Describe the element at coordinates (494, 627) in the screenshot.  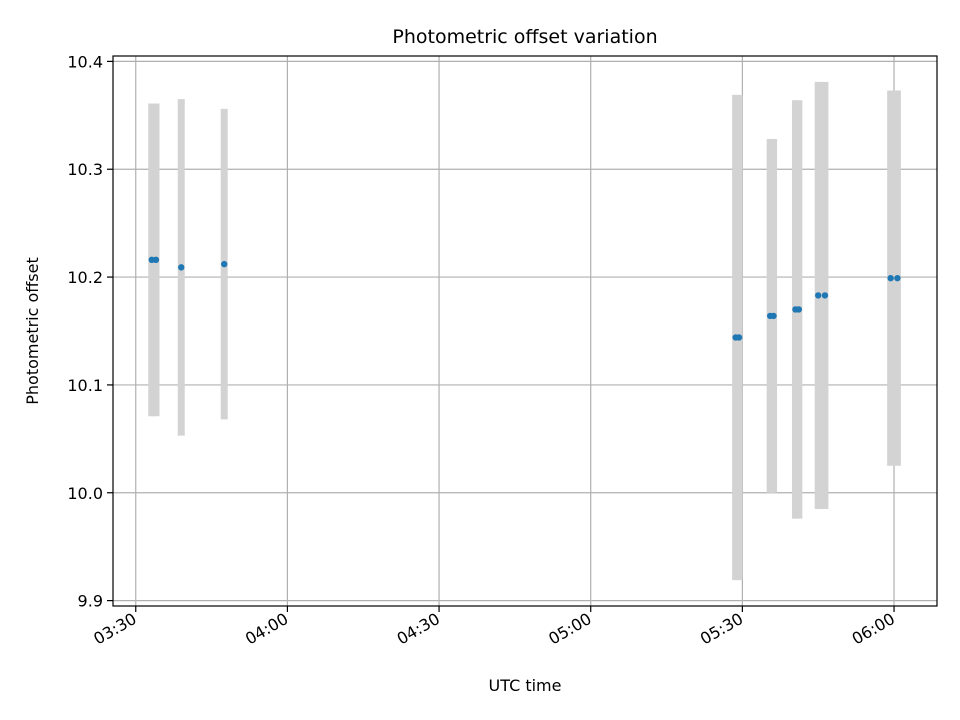
I see `x-axis-ticks: 03:30 04:00 04:30 05:00 05:30 06:00` at that location.